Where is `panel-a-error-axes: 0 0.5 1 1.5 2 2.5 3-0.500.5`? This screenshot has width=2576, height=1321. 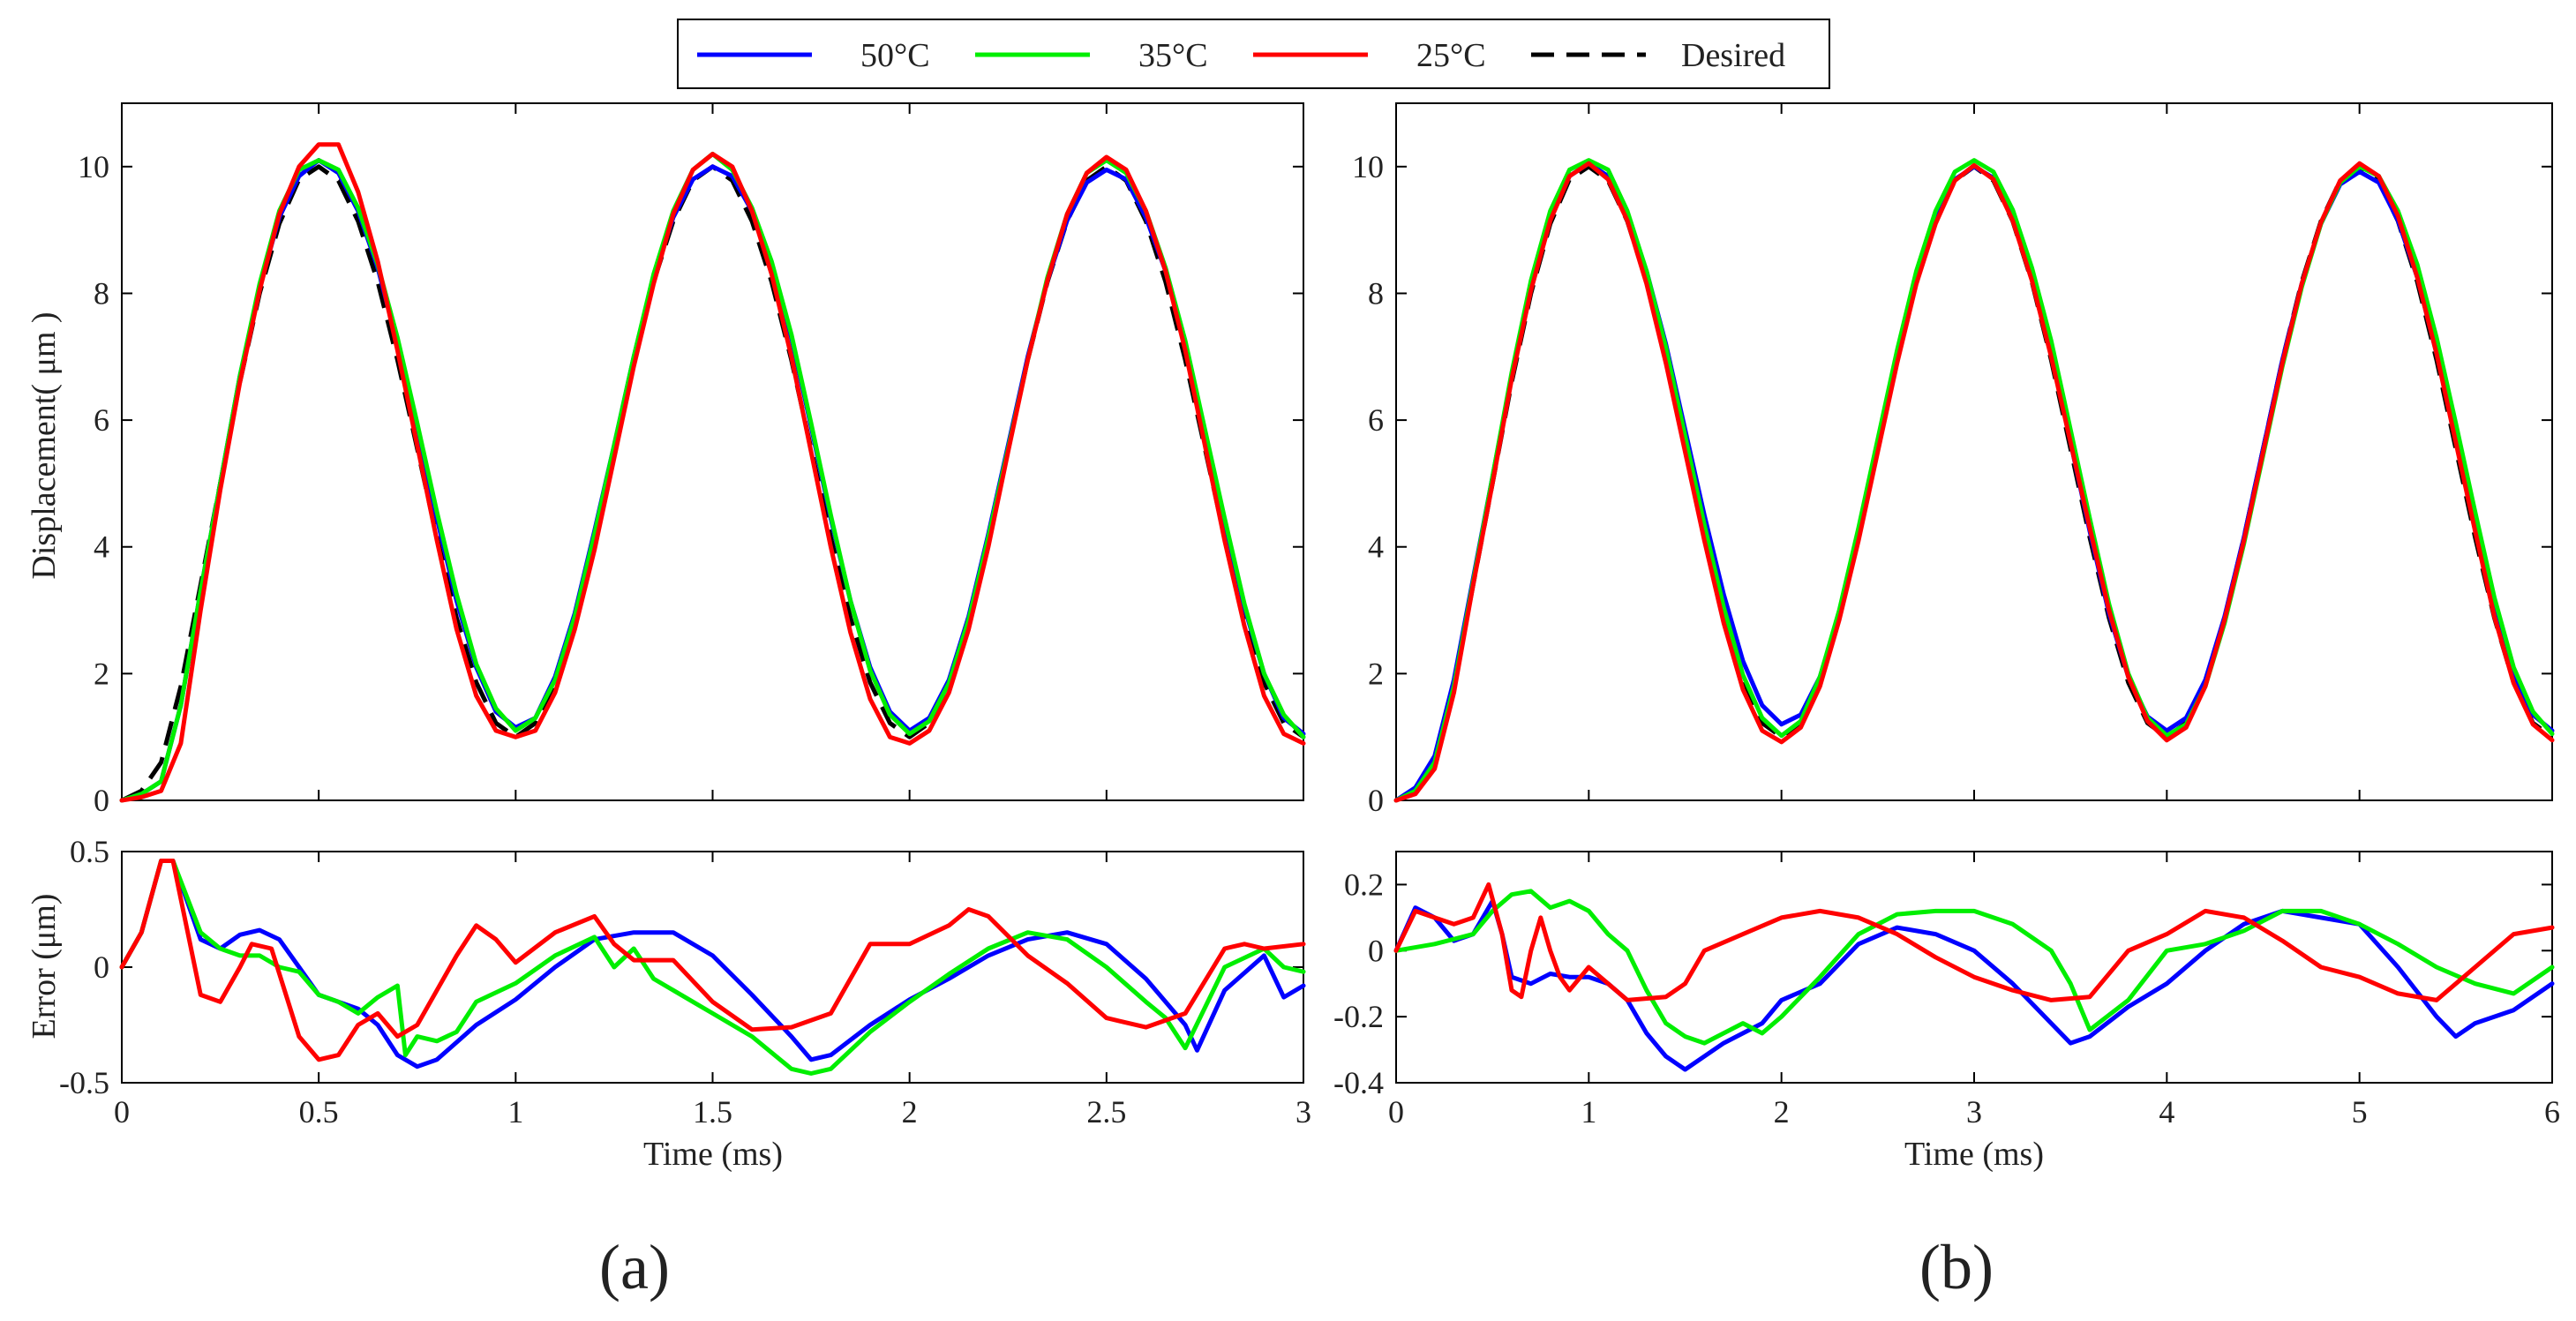
panel-a-error-axes: 0 0.5 1 1.5 2 2.5 3-0.500.5 is located at coordinates (685, 982).